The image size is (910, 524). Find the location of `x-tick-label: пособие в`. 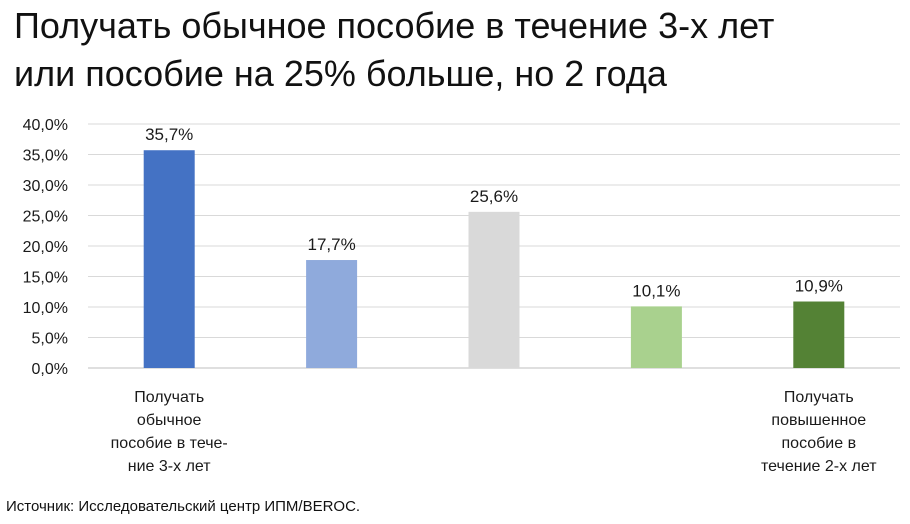

x-tick-label: пособие в is located at coordinates (819, 443).